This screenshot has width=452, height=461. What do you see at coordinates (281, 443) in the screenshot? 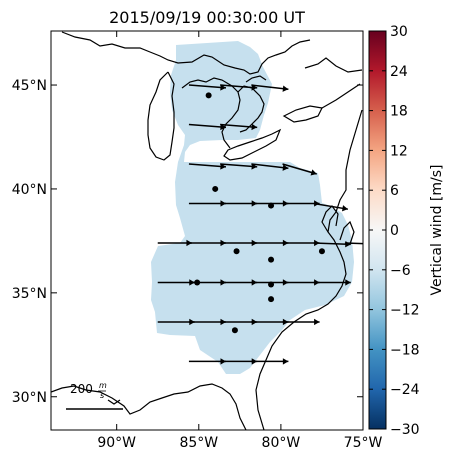
I see `x-tick-label: 80°W` at bounding box center [281, 443].